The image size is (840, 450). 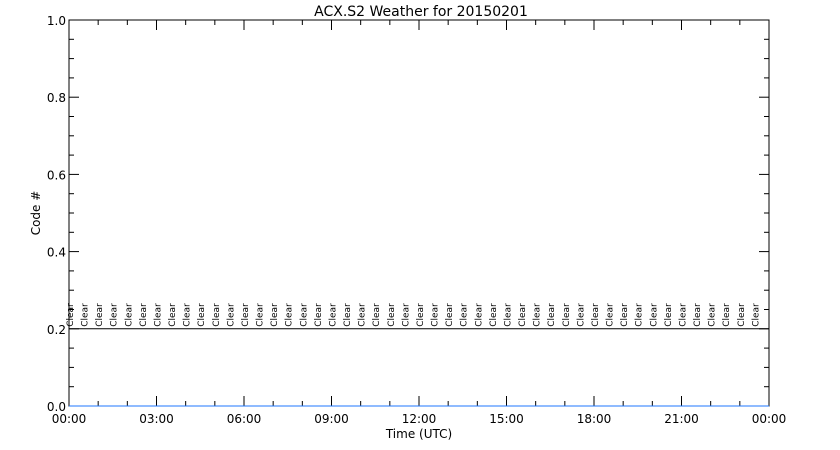 What do you see at coordinates (681, 419) in the screenshot?
I see `x-tick-label: 21:00` at bounding box center [681, 419].